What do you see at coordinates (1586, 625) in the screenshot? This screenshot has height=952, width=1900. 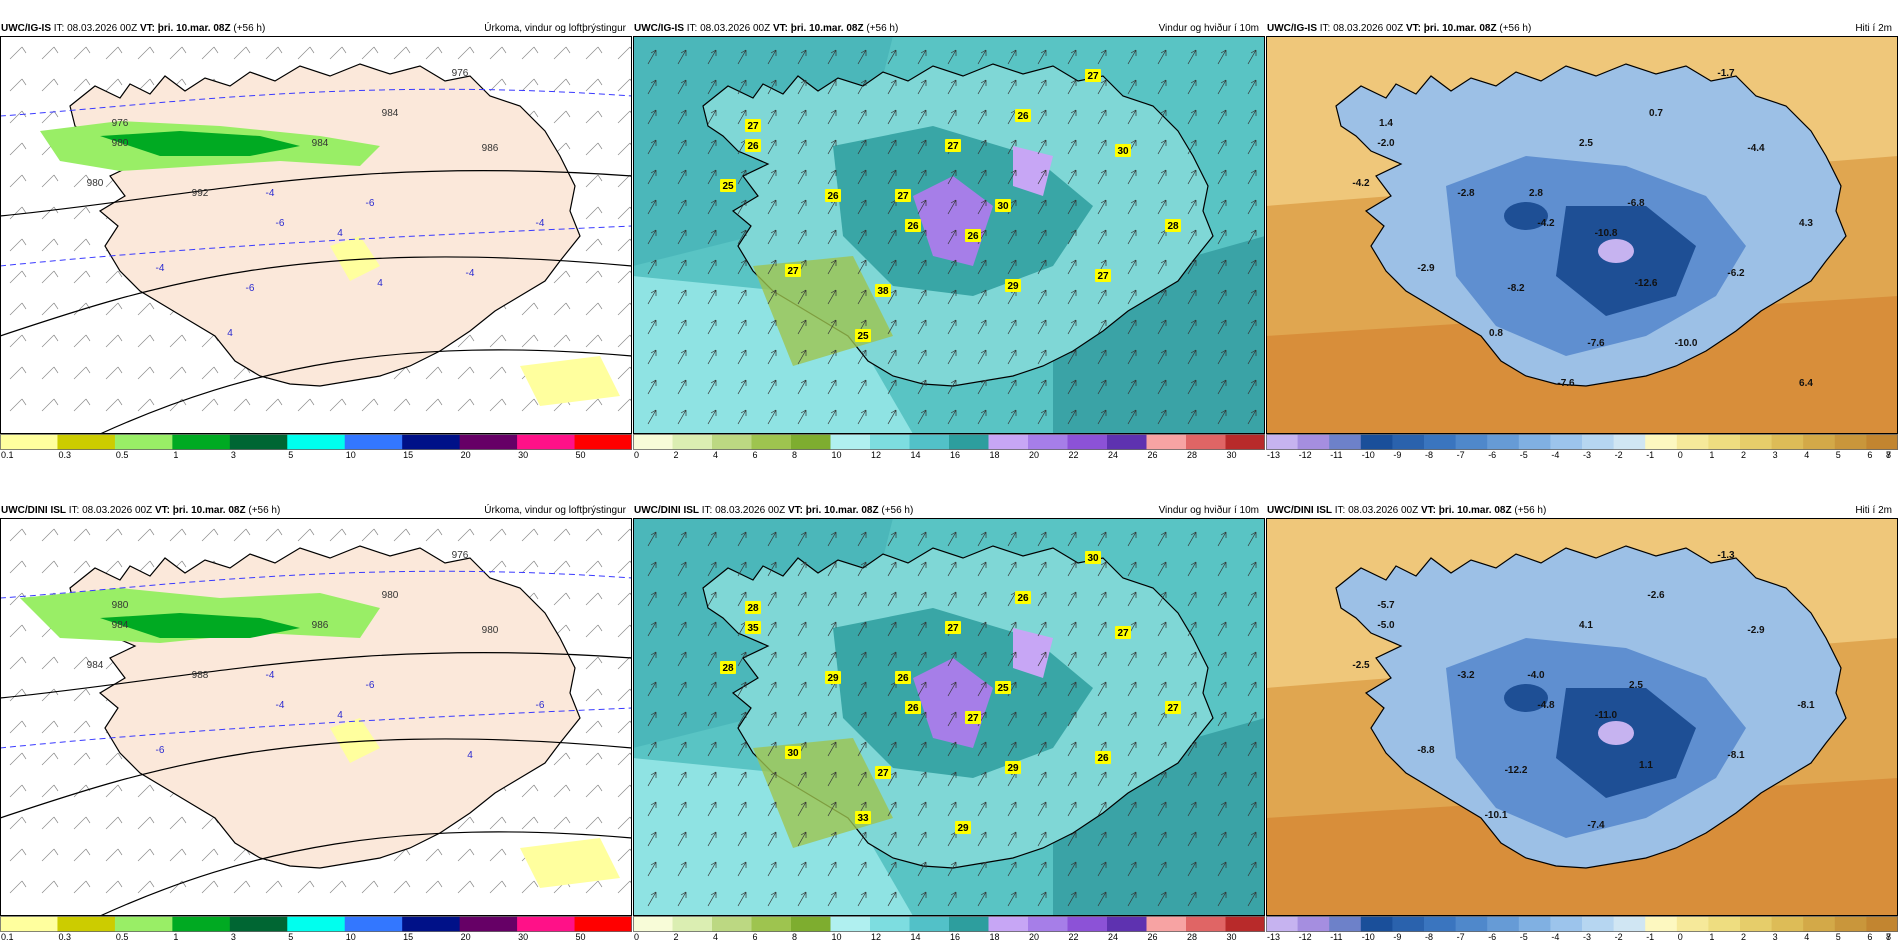 I see `svg-text: 4.1` at bounding box center [1586, 625].